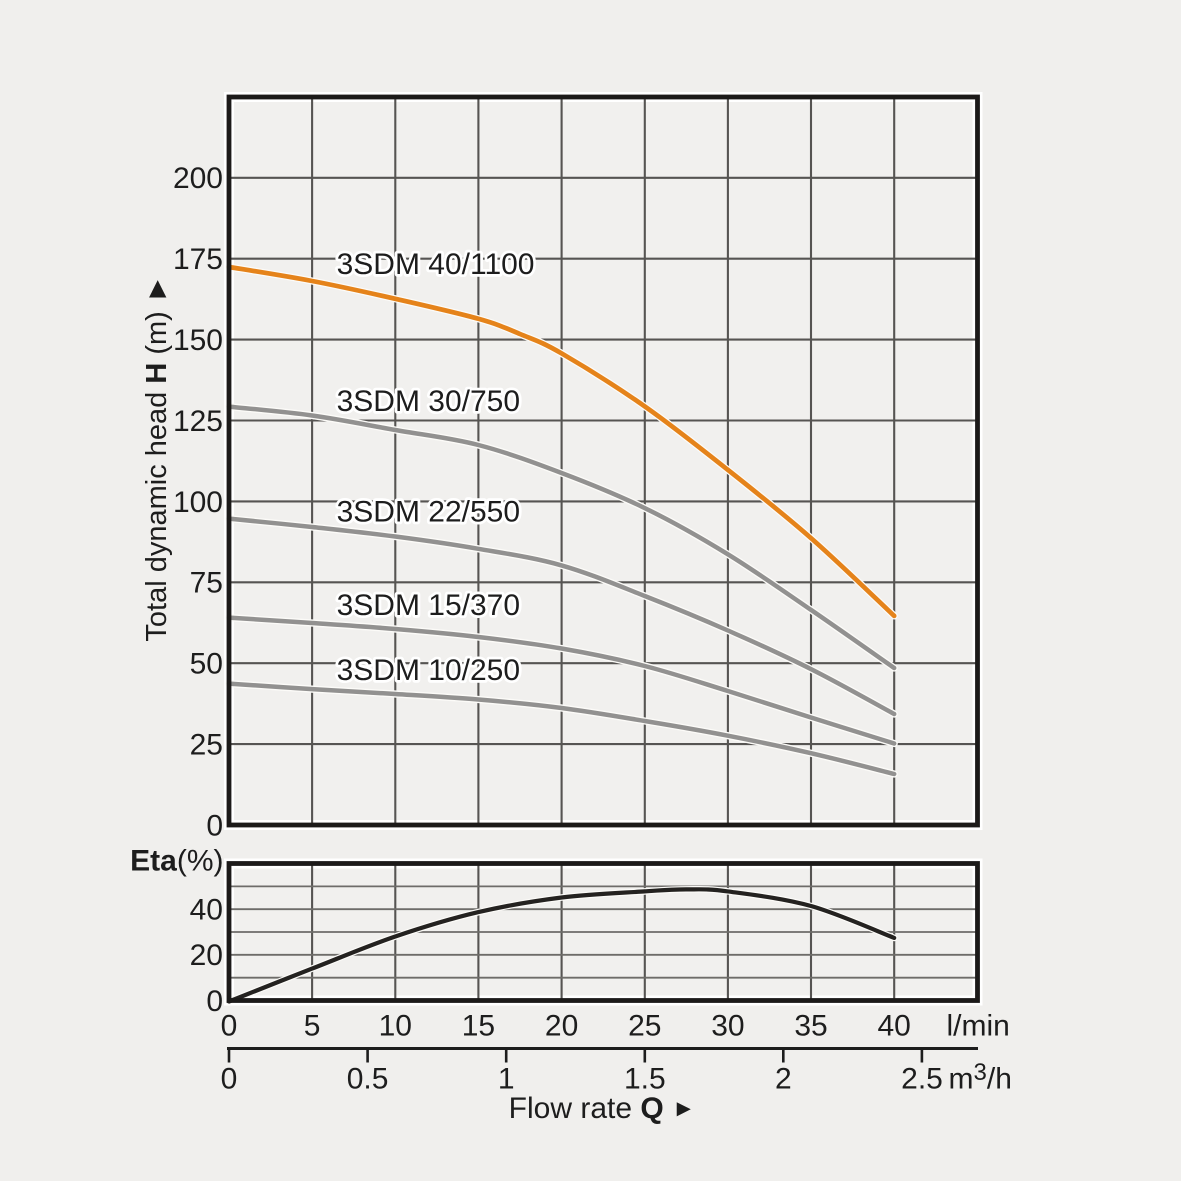  I want to click on svg-text: 3SDM 10/250, so click(428, 670).